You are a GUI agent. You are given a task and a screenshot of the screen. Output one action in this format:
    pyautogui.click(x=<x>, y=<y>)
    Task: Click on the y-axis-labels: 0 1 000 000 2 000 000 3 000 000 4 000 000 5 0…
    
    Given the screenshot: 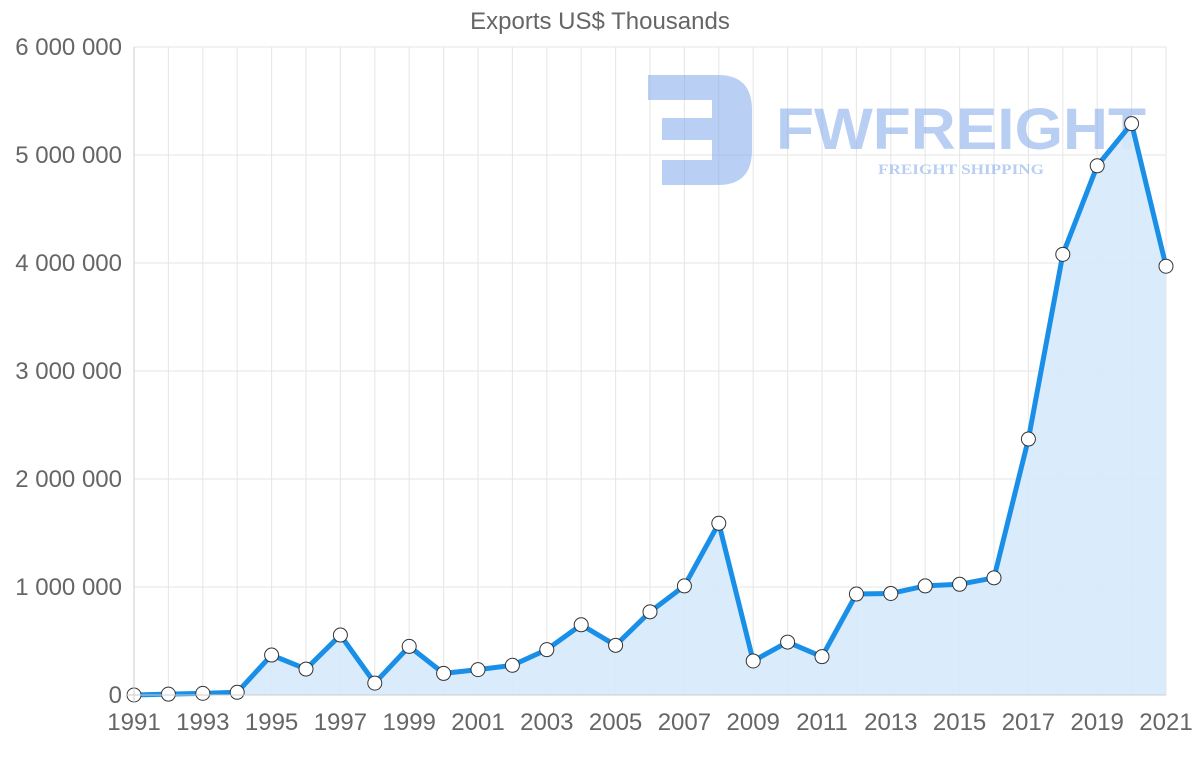 What is the action you would take?
    pyautogui.click(x=68, y=371)
    